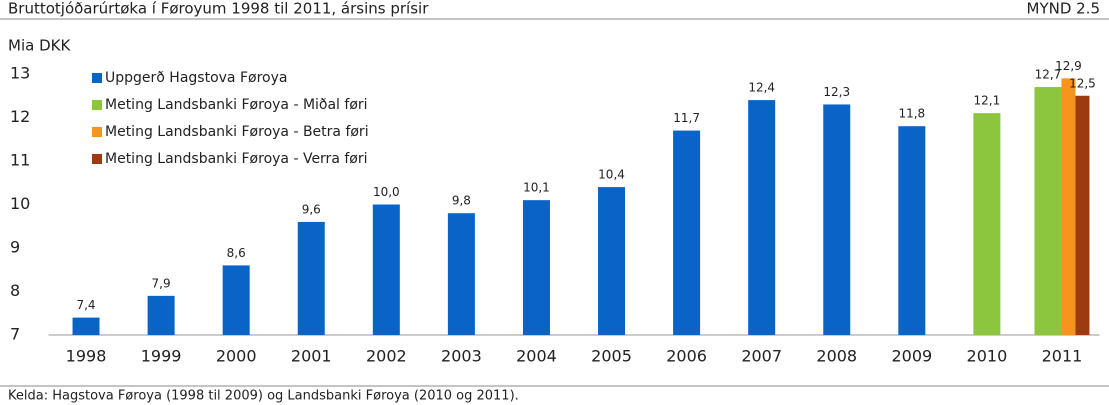  What do you see at coordinates (20, 203) in the screenshot?
I see `y-tick-label: 10` at bounding box center [20, 203].